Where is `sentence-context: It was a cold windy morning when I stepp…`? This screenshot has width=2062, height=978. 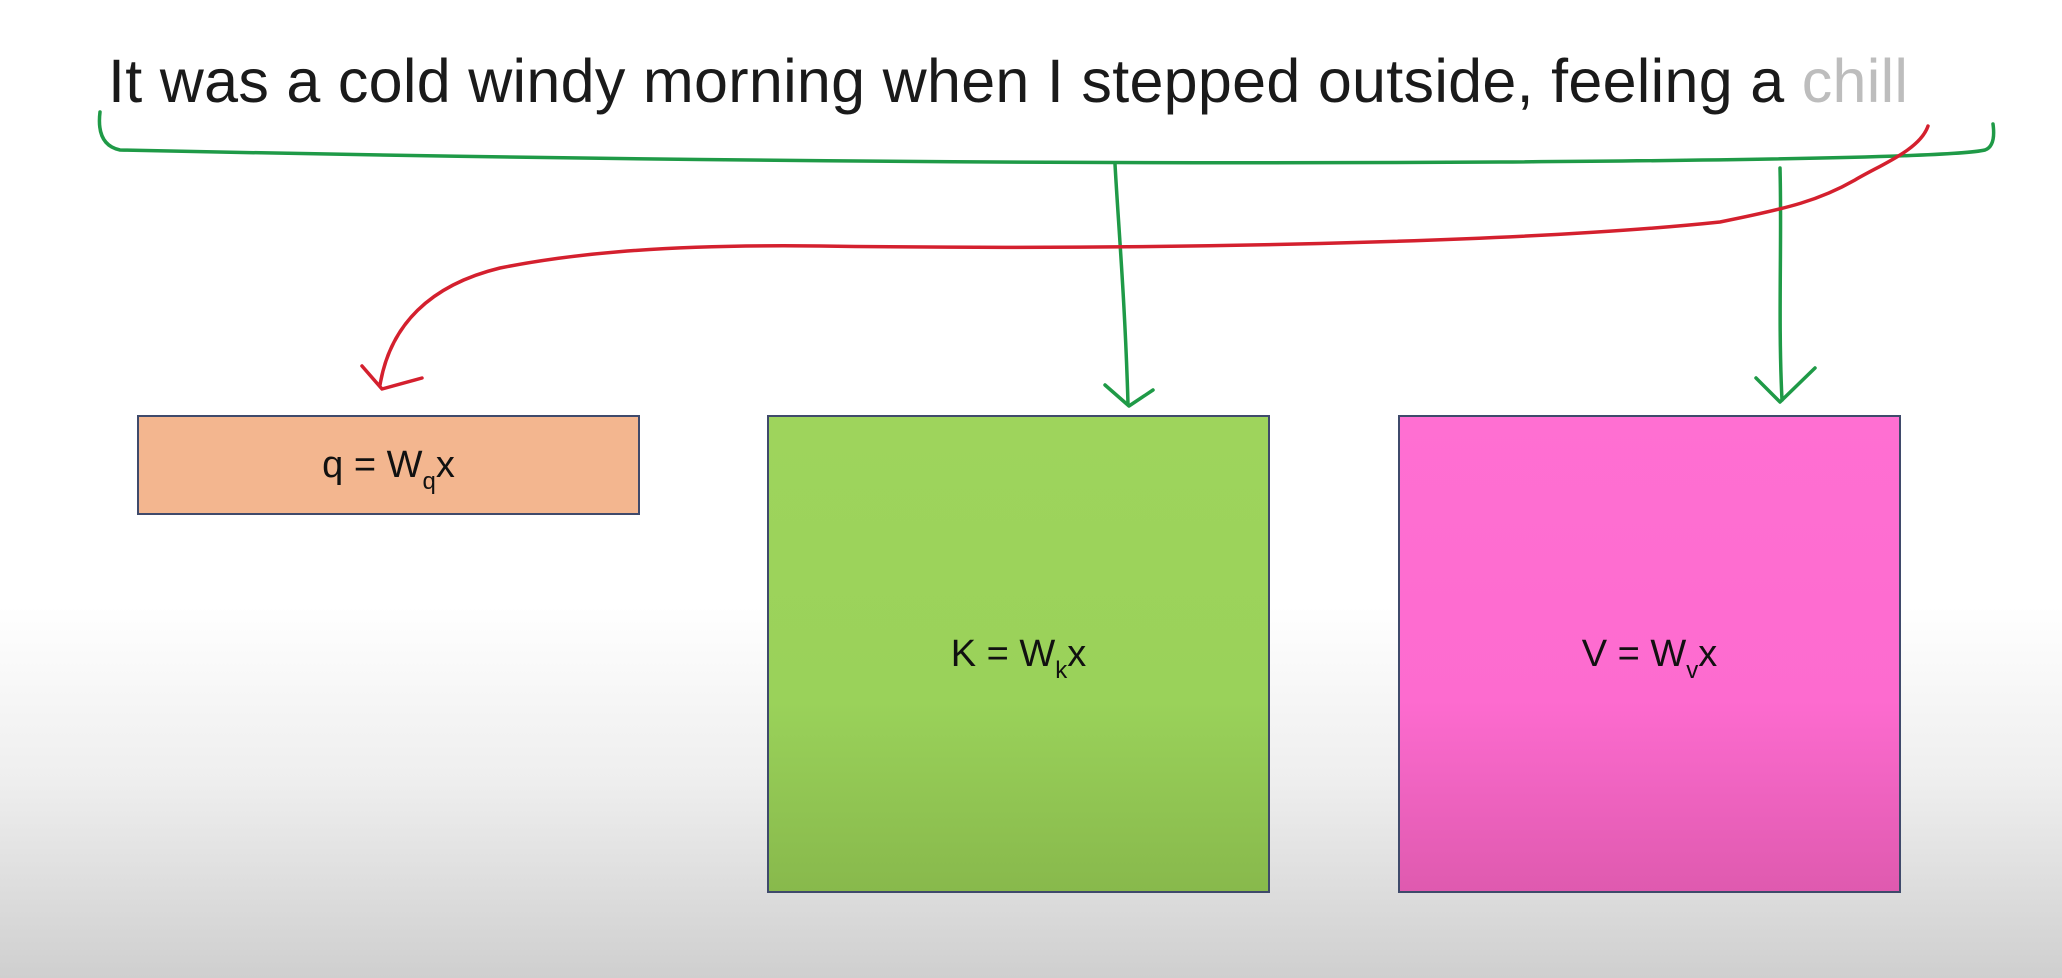 sentence-context: It was a cold windy morning when I stepp… is located at coordinates (955, 81).